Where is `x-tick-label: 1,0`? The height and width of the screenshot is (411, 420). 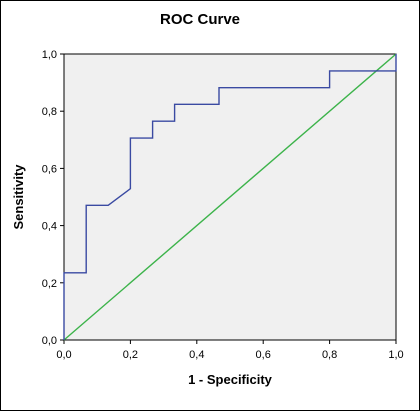 x-tick-label: 1,0 is located at coordinates (395, 355).